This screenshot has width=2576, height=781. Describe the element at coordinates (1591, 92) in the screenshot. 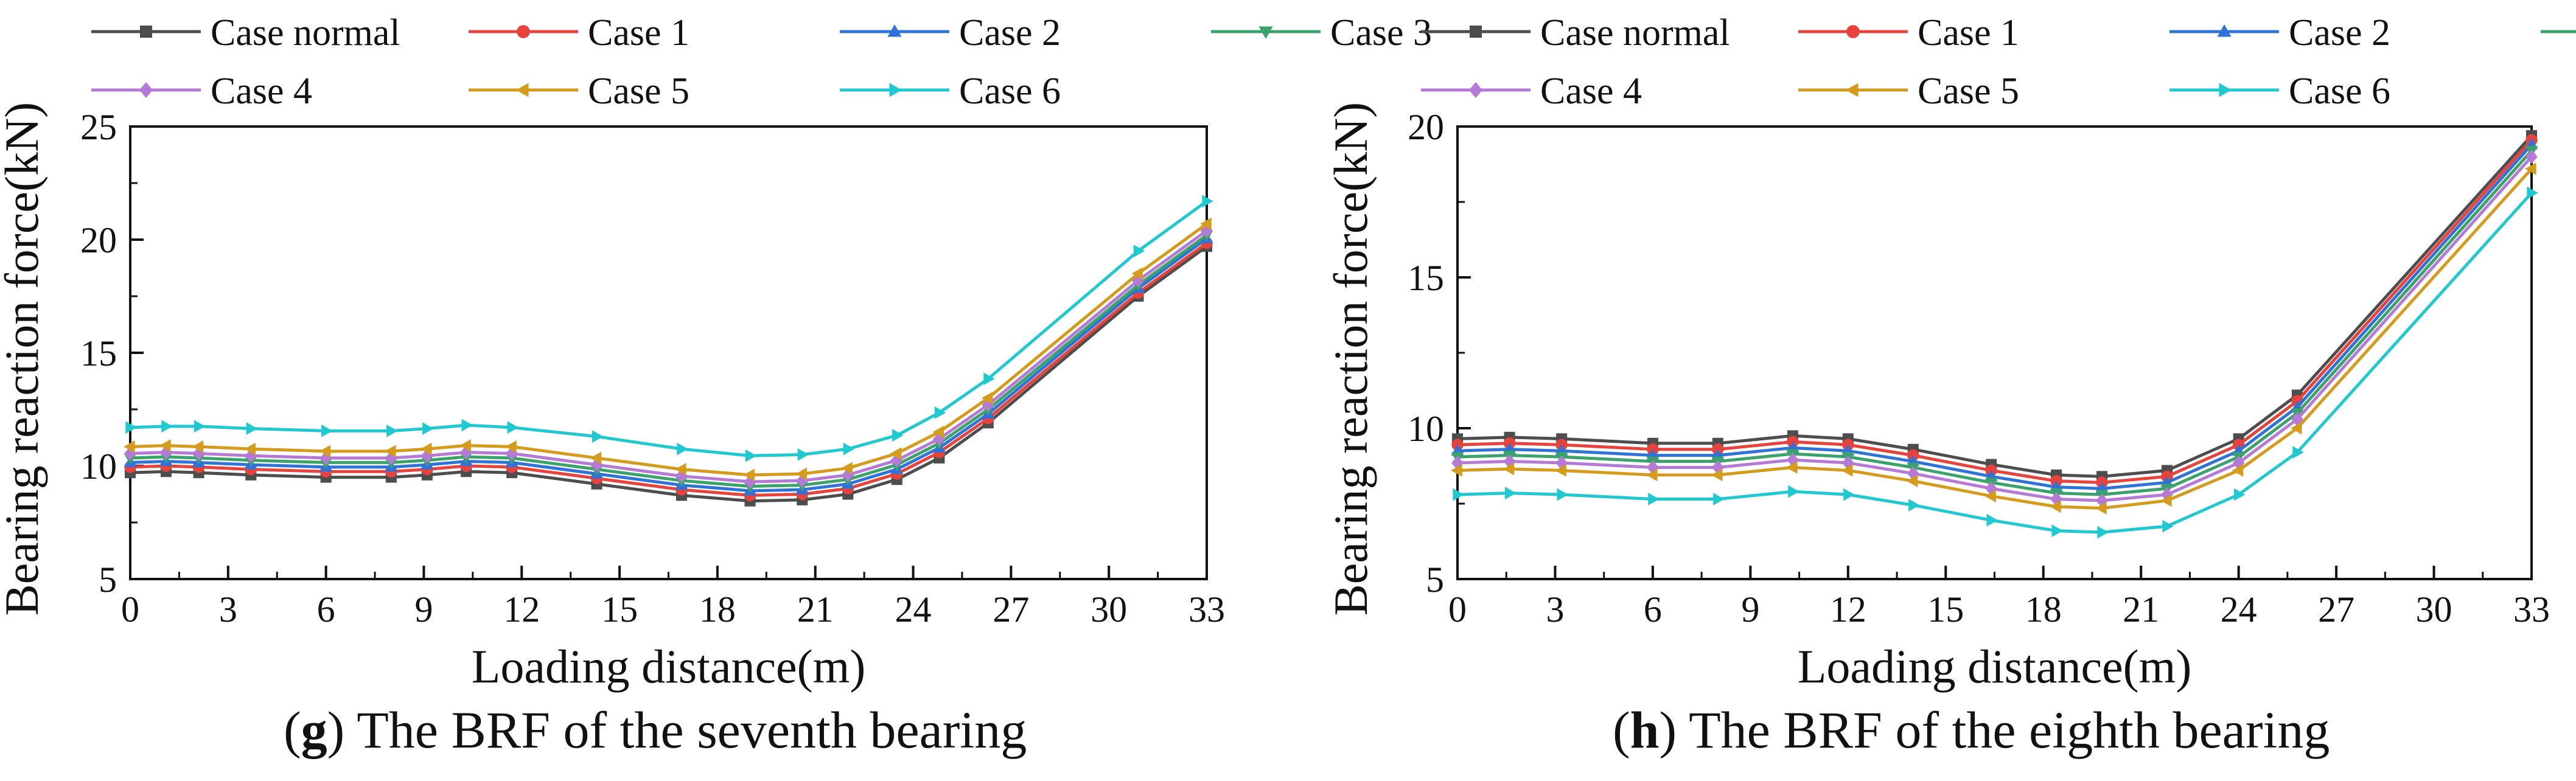

I see `legend-label: Case 4` at that location.